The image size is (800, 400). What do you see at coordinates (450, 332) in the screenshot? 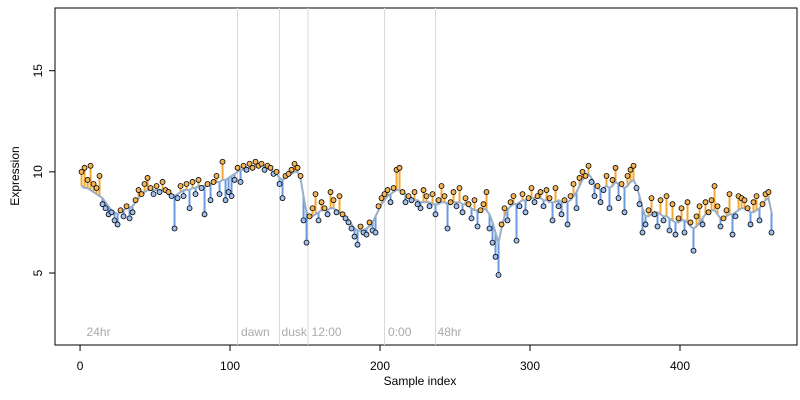
I see `annotation: 48hr` at bounding box center [450, 332].